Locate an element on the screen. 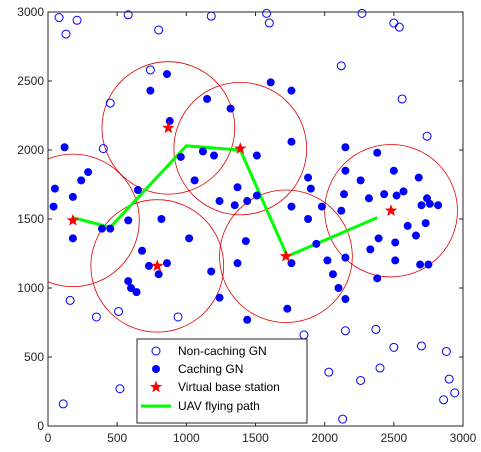  y-tick-label: 2500 is located at coordinates (30, 81).